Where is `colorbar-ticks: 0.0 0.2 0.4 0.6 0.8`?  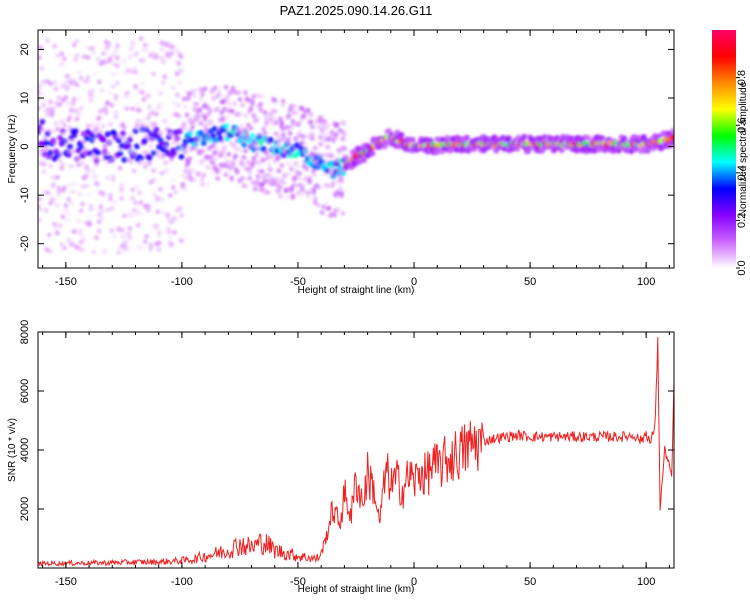 colorbar-ticks: 0.0 0.2 0.4 0.6 0.8 is located at coordinates (742, 173).